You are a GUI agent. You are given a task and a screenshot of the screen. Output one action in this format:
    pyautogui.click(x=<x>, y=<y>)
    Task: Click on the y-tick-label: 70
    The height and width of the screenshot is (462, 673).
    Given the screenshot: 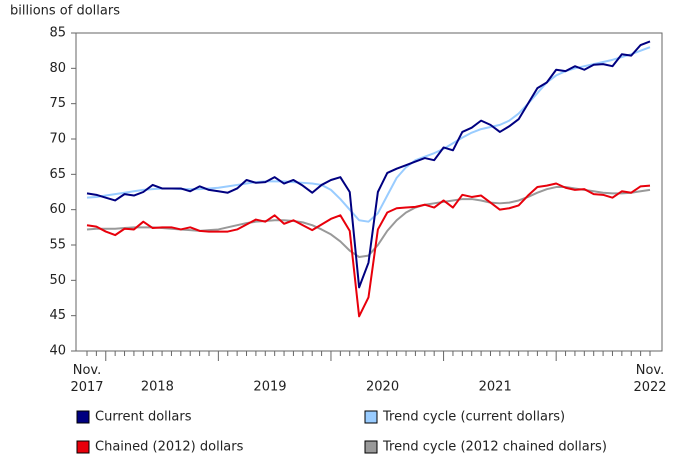 What is the action you would take?
    pyautogui.click(x=57, y=139)
    